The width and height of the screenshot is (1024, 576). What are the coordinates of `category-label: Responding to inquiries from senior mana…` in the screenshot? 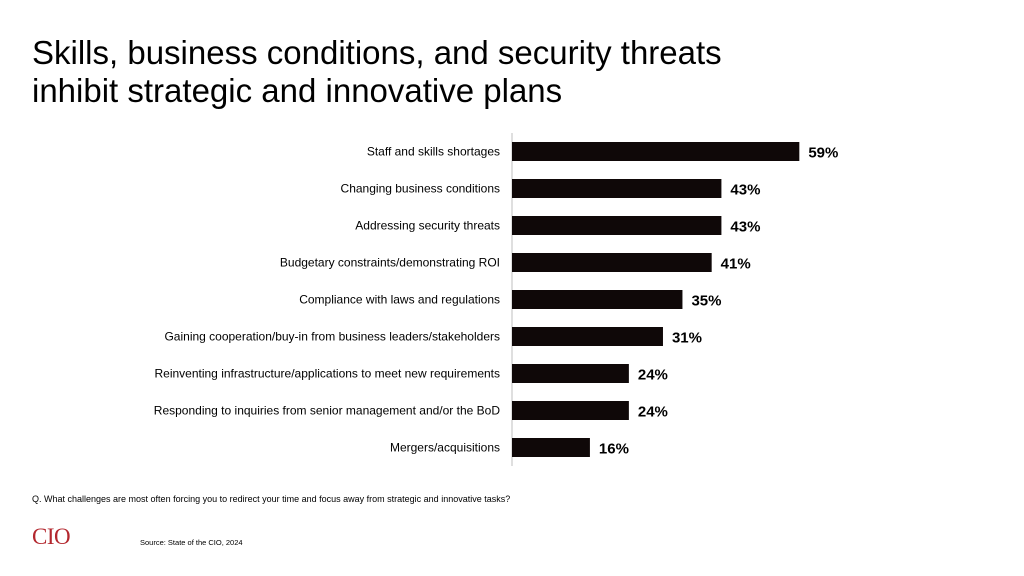 It's located at (327, 411).